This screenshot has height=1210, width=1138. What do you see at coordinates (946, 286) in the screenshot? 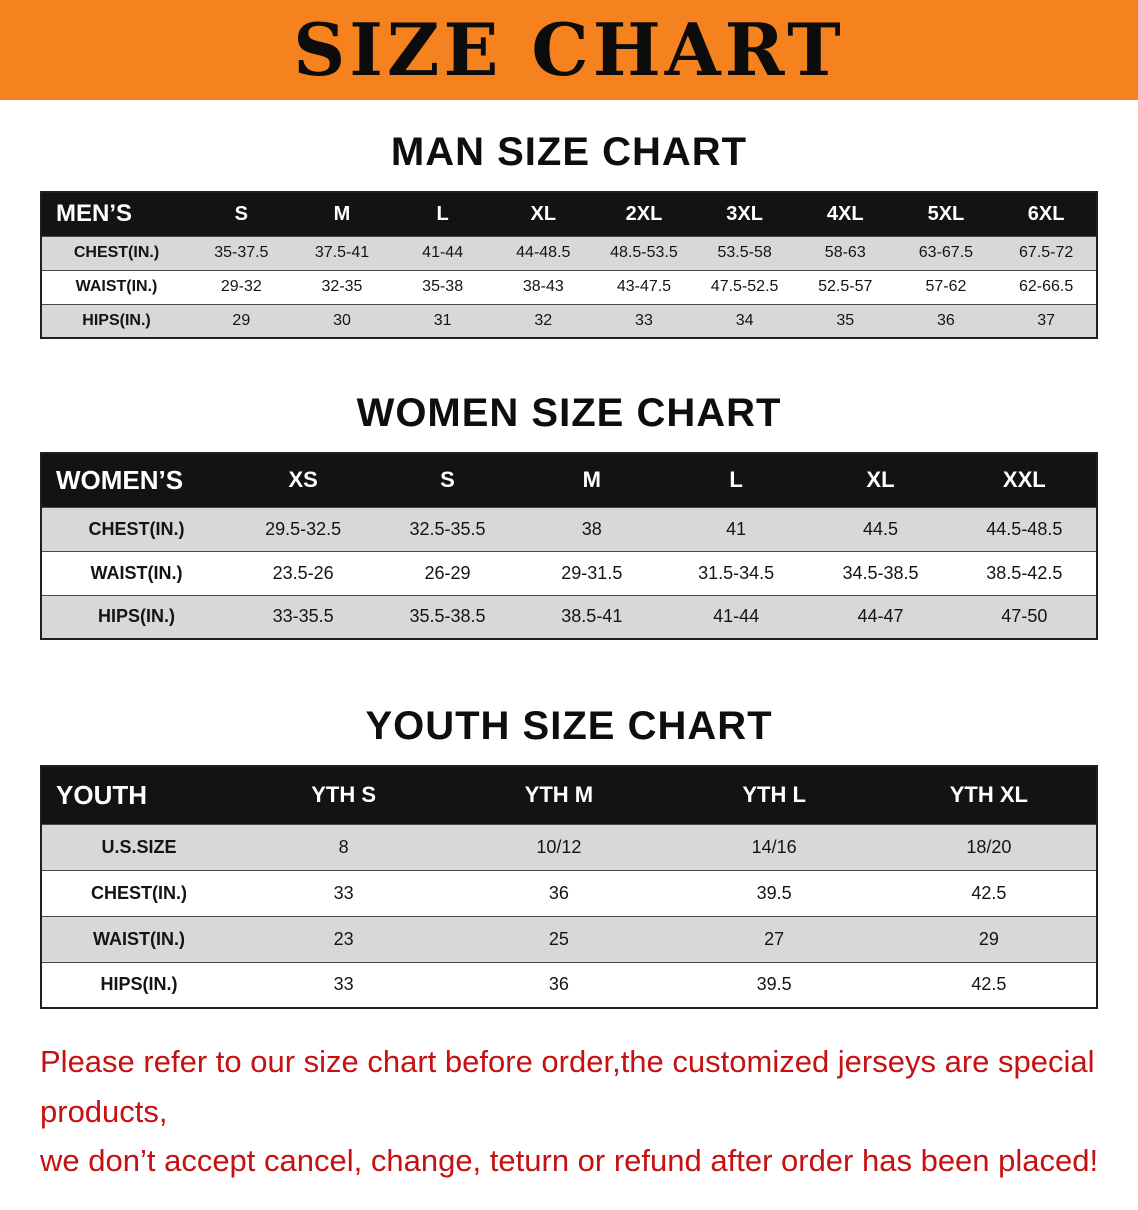
I see `value-cell: 57-62` at bounding box center [946, 286].